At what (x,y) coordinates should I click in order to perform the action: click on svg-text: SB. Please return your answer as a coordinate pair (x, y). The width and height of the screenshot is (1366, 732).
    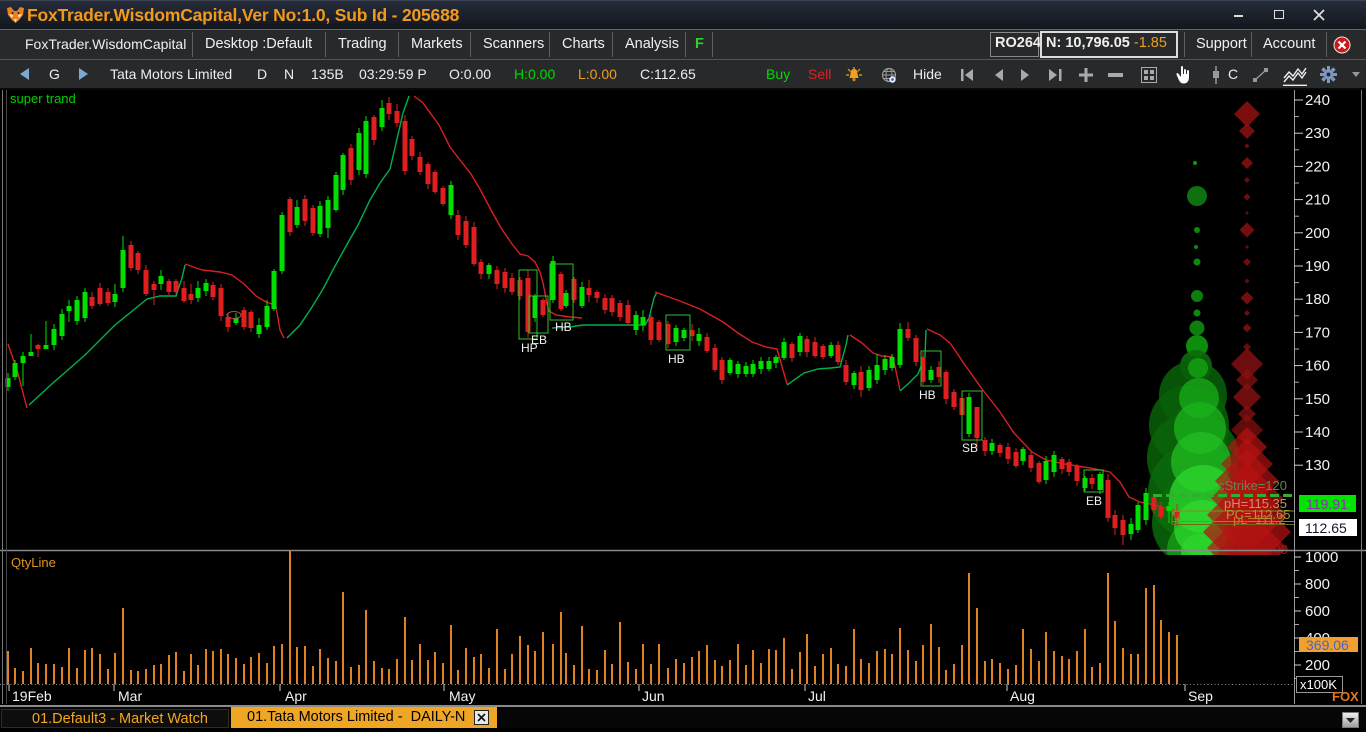
    Looking at the image, I should click on (970, 448).